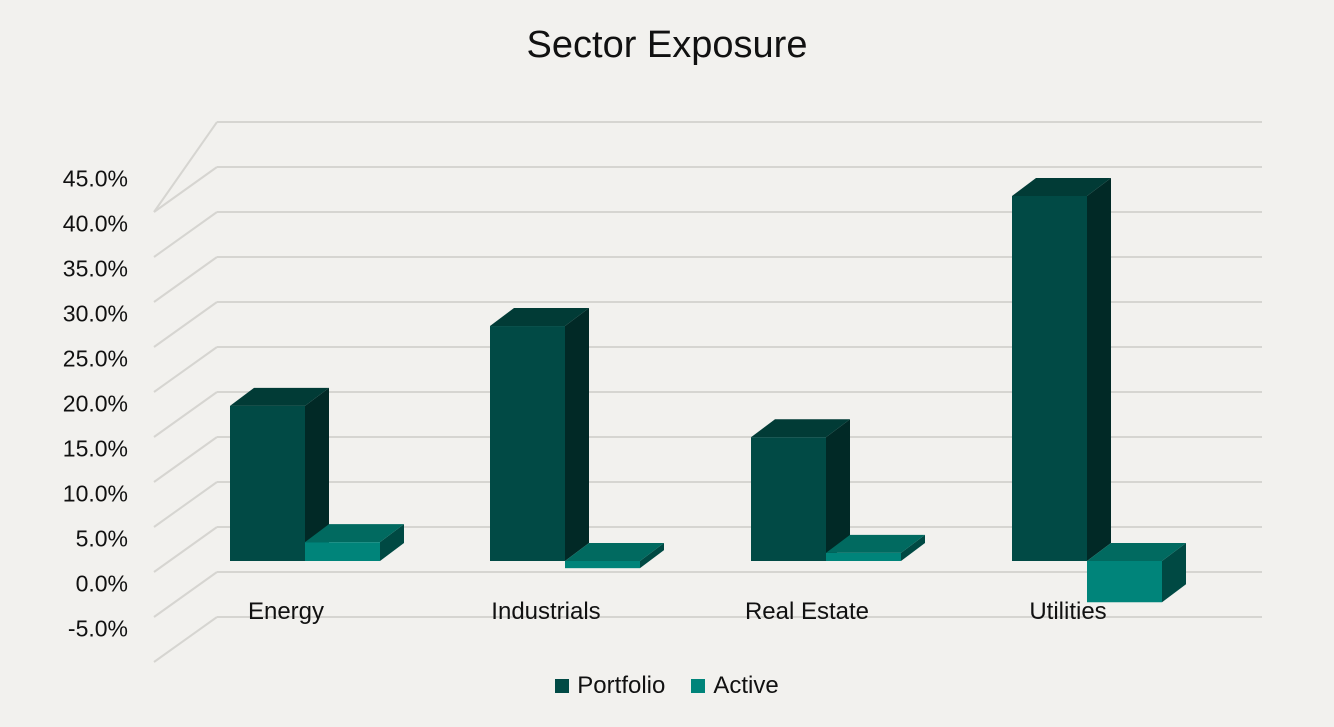  What do you see at coordinates (95, 359) in the screenshot?
I see `y-tick-label: 25.0%` at bounding box center [95, 359].